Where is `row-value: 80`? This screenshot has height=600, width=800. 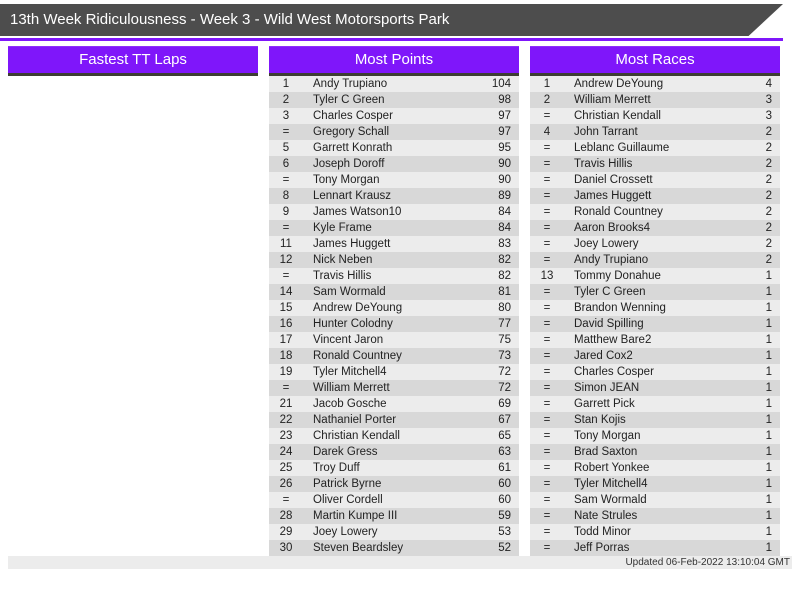
row-value: 80 is located at coordinates (504, 308).